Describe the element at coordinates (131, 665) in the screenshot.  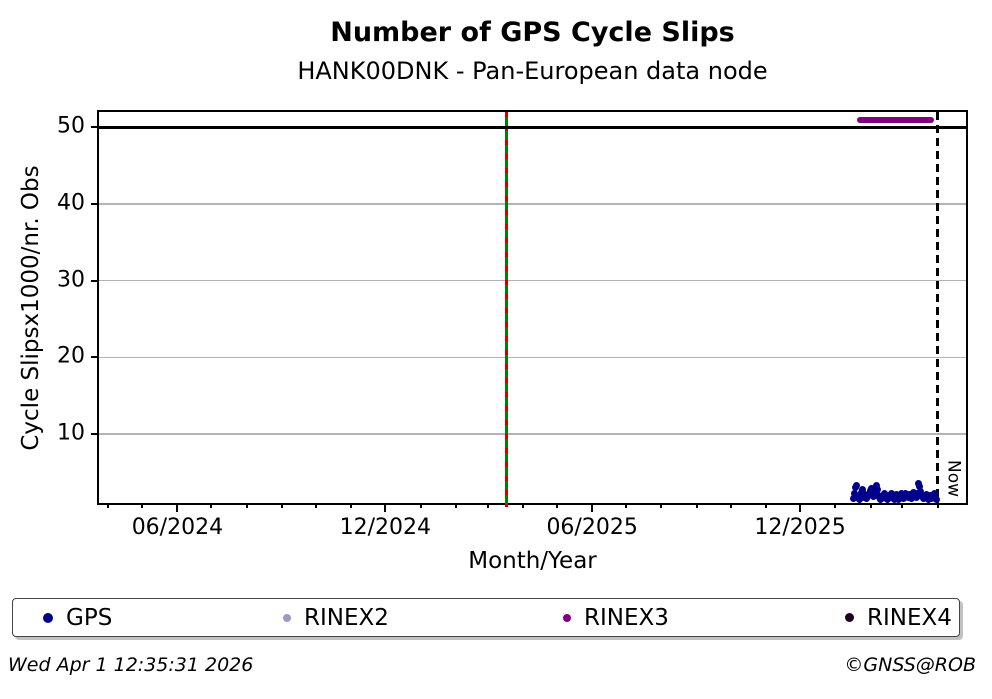
I see `plot-timestamp: Wed Apr 1 12:35:31 2026` at that location.